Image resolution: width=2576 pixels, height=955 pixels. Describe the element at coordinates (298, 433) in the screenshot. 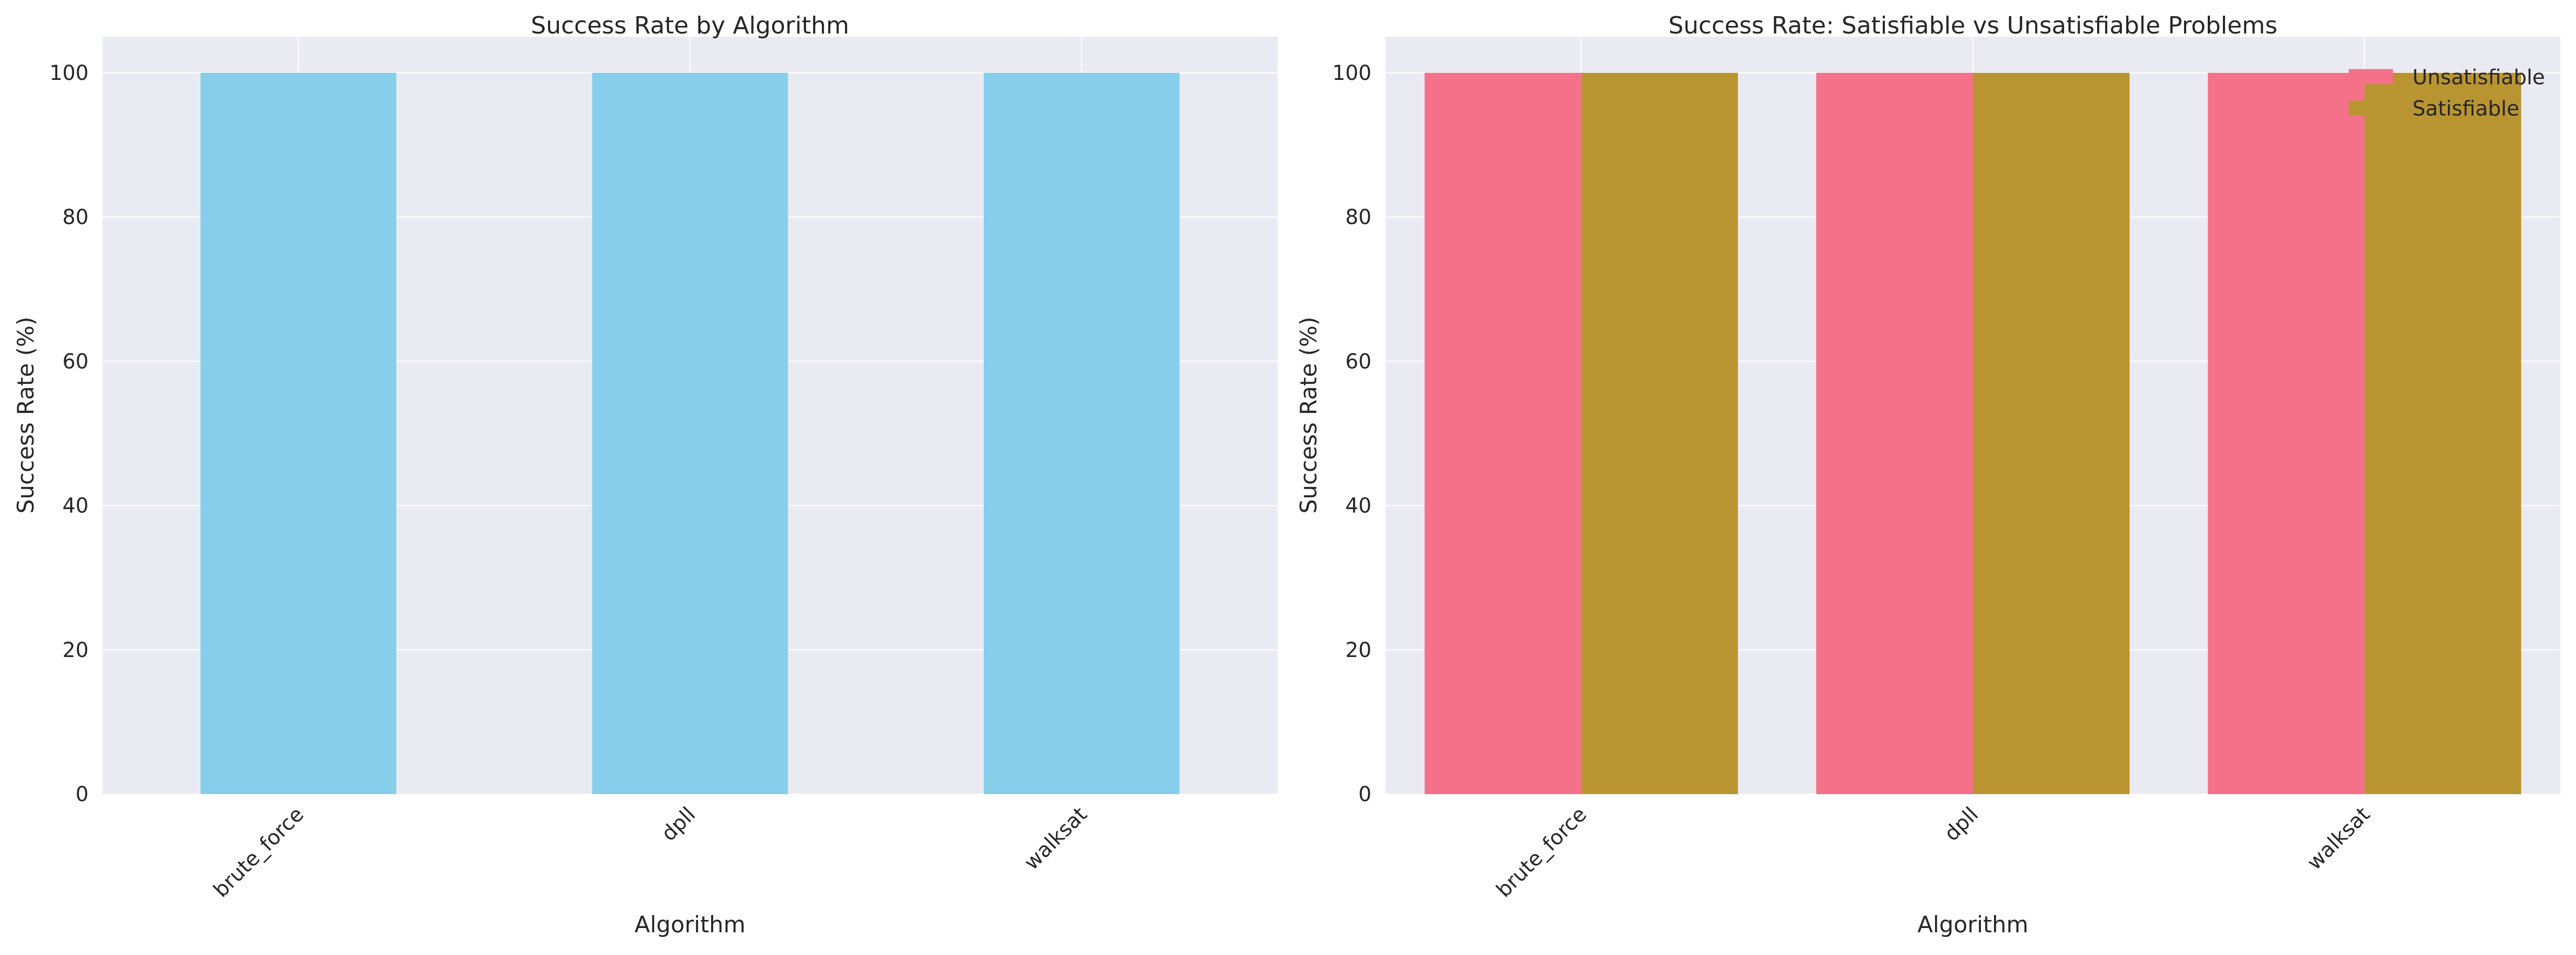

I see `bar-brute_force` at that location.